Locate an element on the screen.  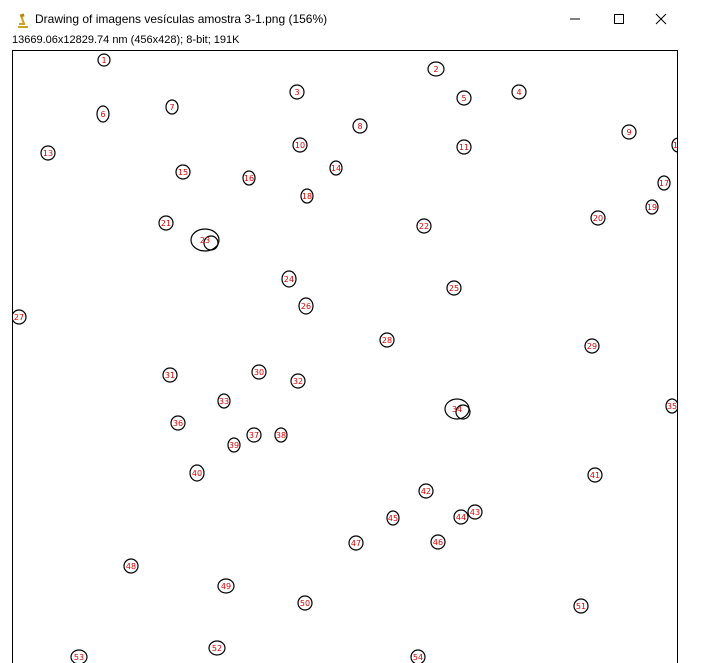
minimize-button is located at coordinates (575, 19).